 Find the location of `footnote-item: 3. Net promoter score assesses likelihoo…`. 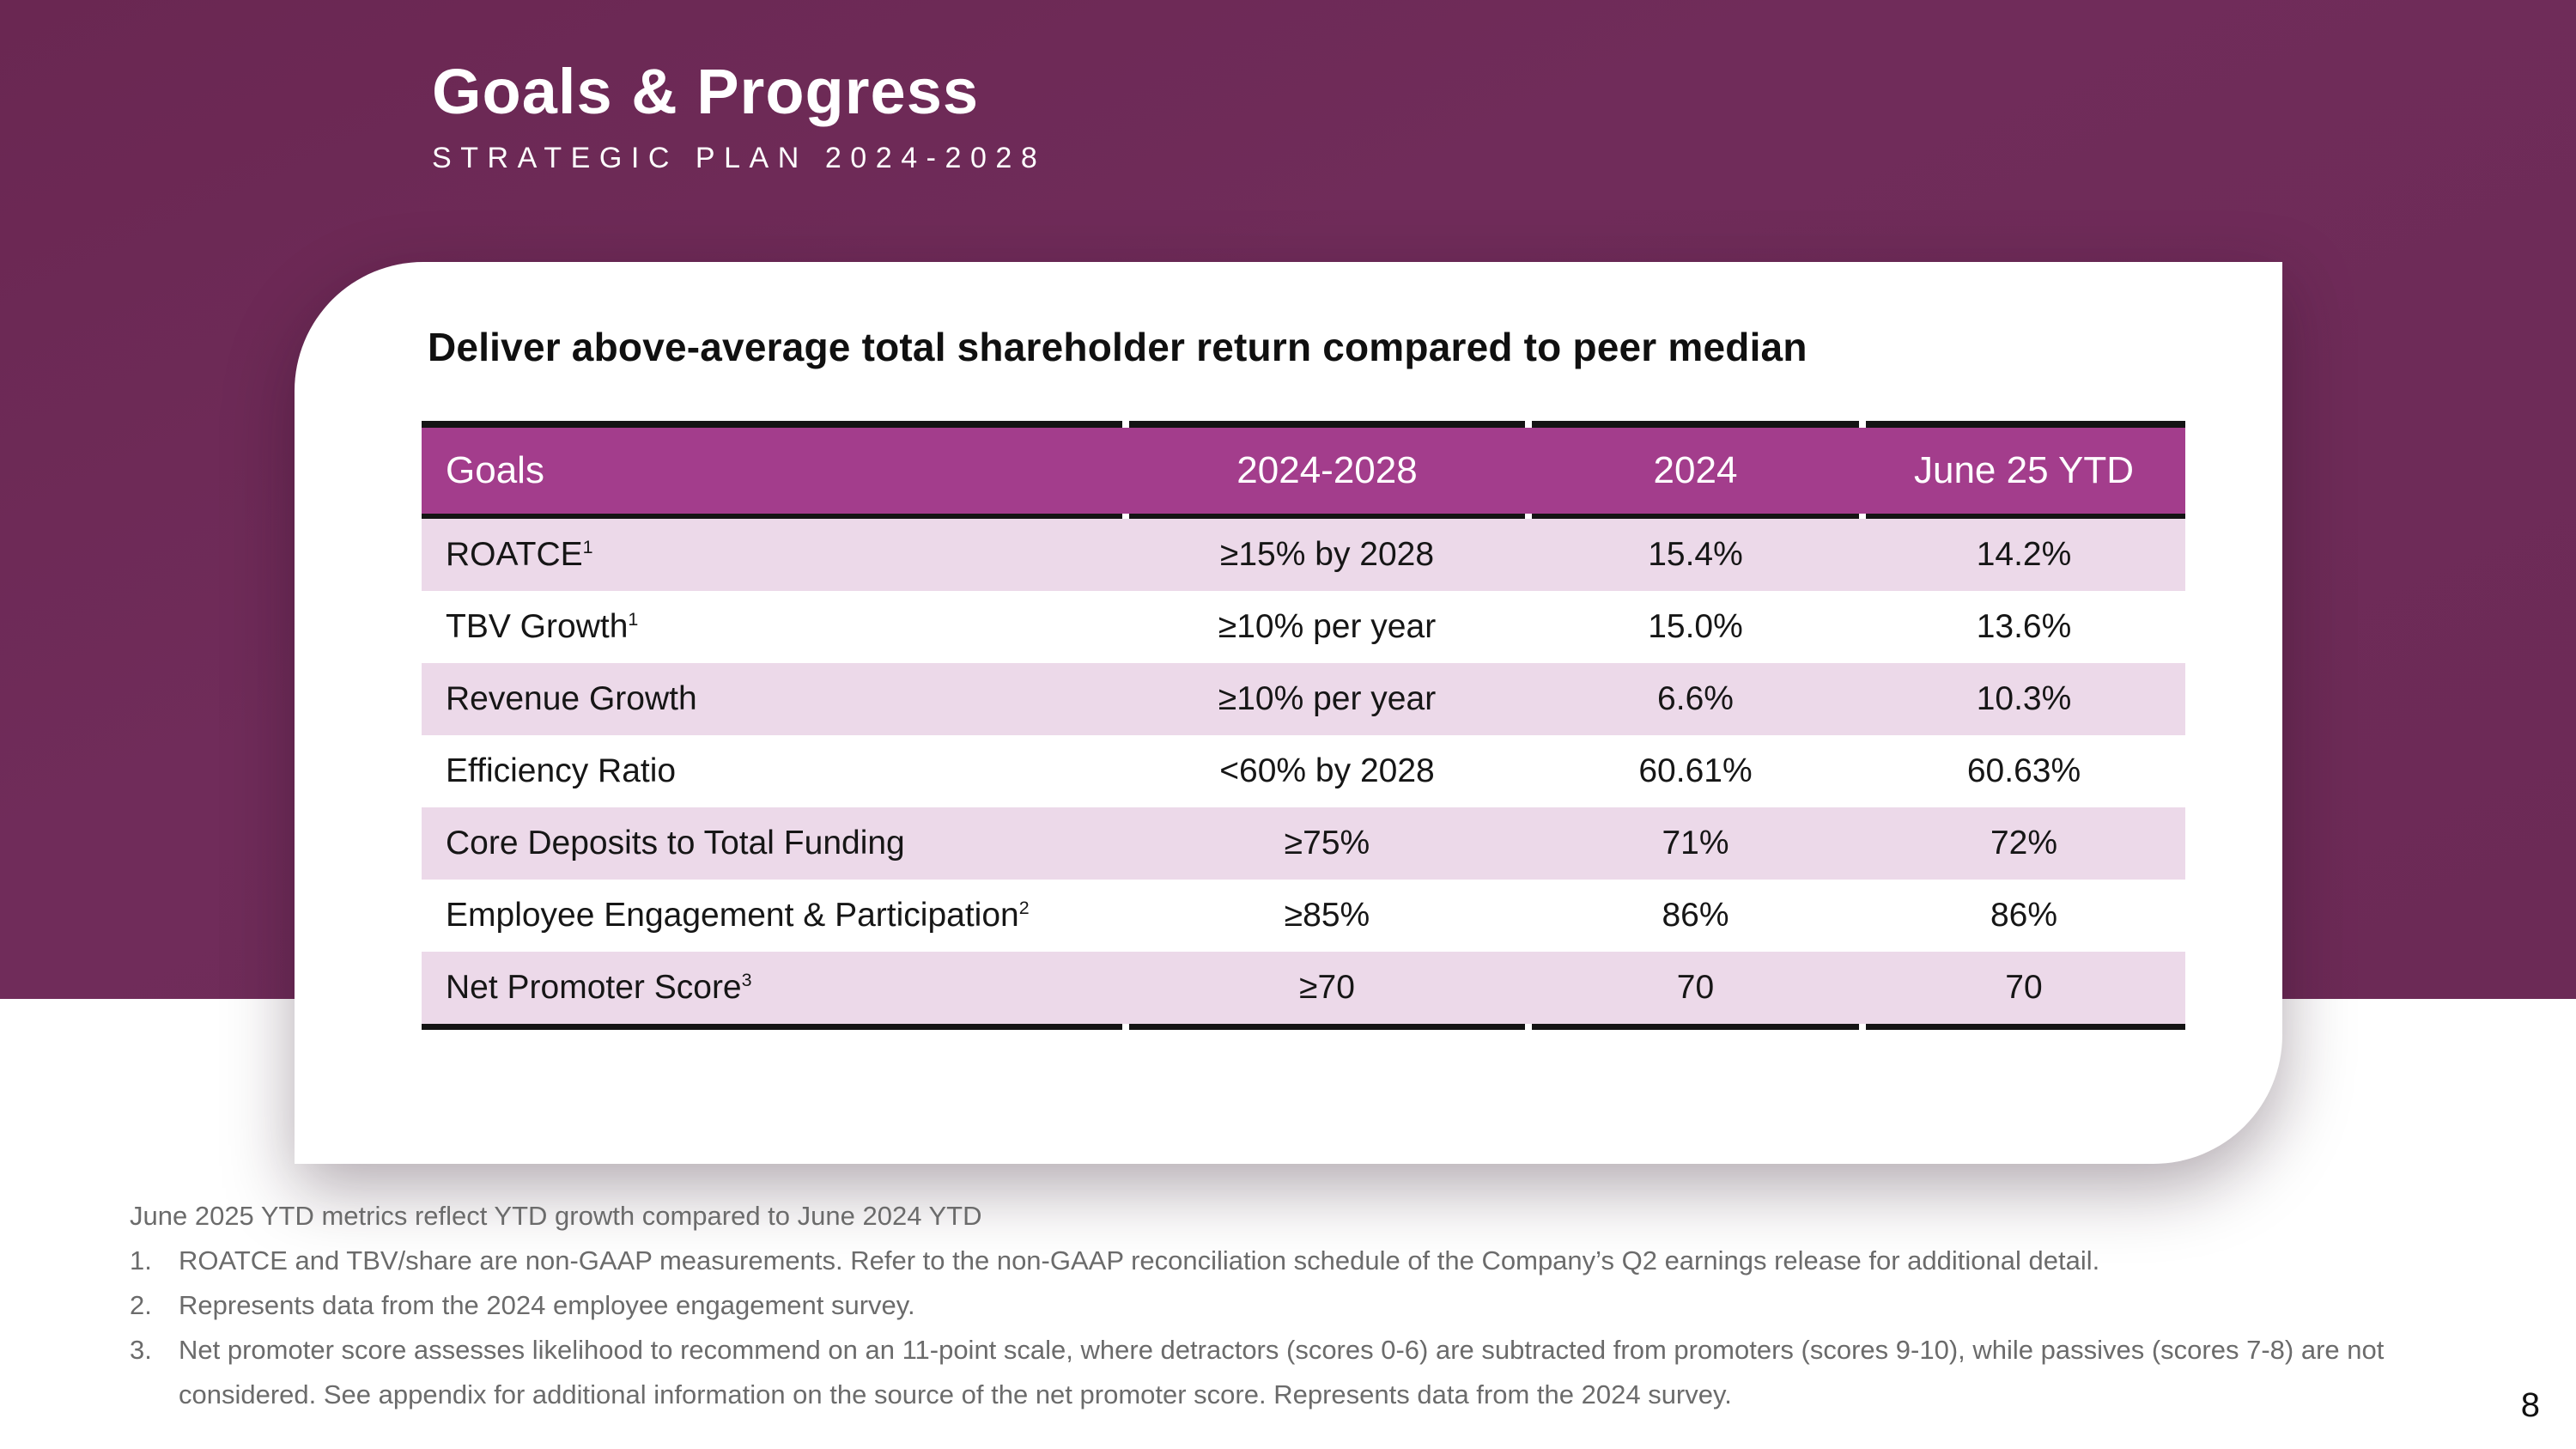

footnote-item: 3. Net promoter score assesses likelihoo… is located at coordinates (1308, 1372).